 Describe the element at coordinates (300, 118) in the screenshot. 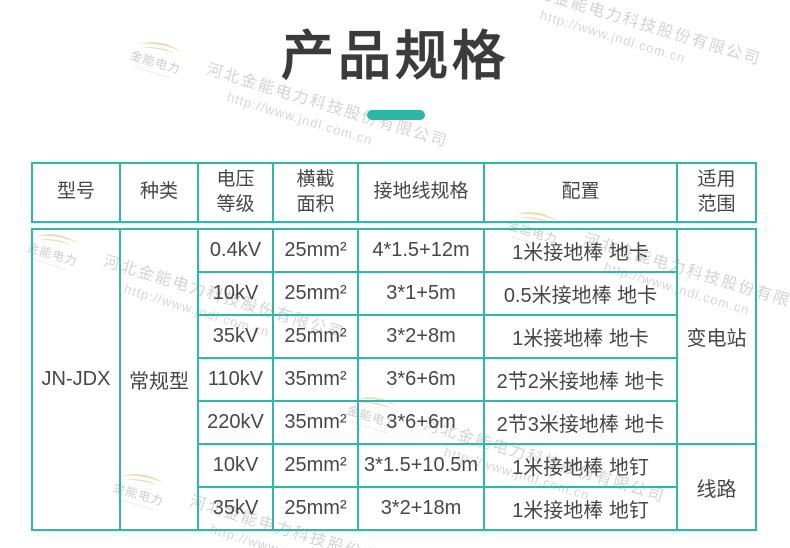

I see `watermark-url: http://www.jndl.com.cn` at that location.